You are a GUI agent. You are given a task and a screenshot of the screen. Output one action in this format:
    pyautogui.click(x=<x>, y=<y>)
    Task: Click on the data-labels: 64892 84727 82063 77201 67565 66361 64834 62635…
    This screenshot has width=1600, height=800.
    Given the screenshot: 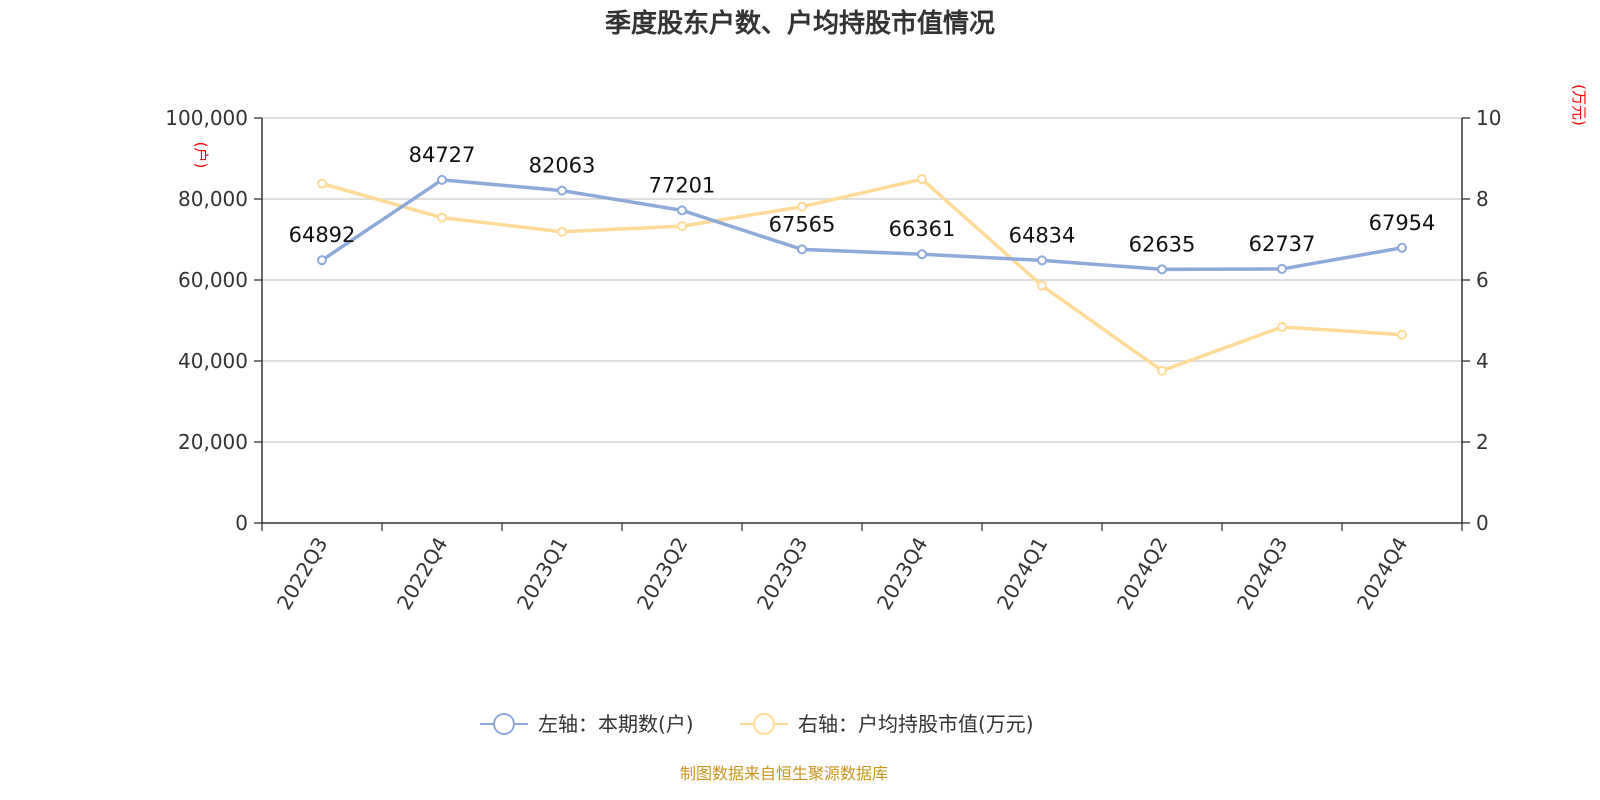 What is the action you would take?
    pyautogui.click(x=862, y=199)
    